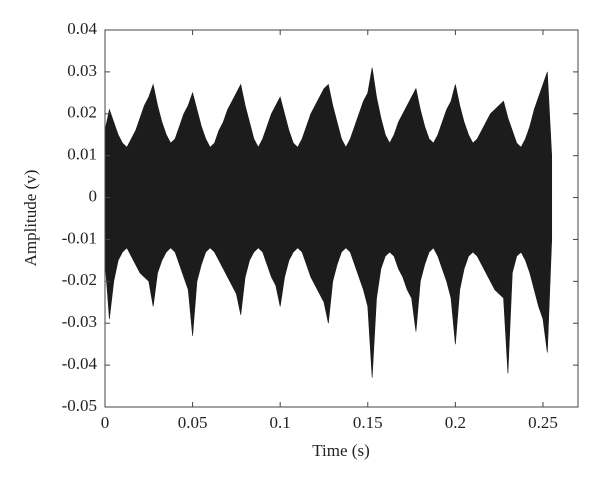 The width and height of the screenshot is (600, 481). I want to click on y-tick-label: 0.04, so click(82, 28).